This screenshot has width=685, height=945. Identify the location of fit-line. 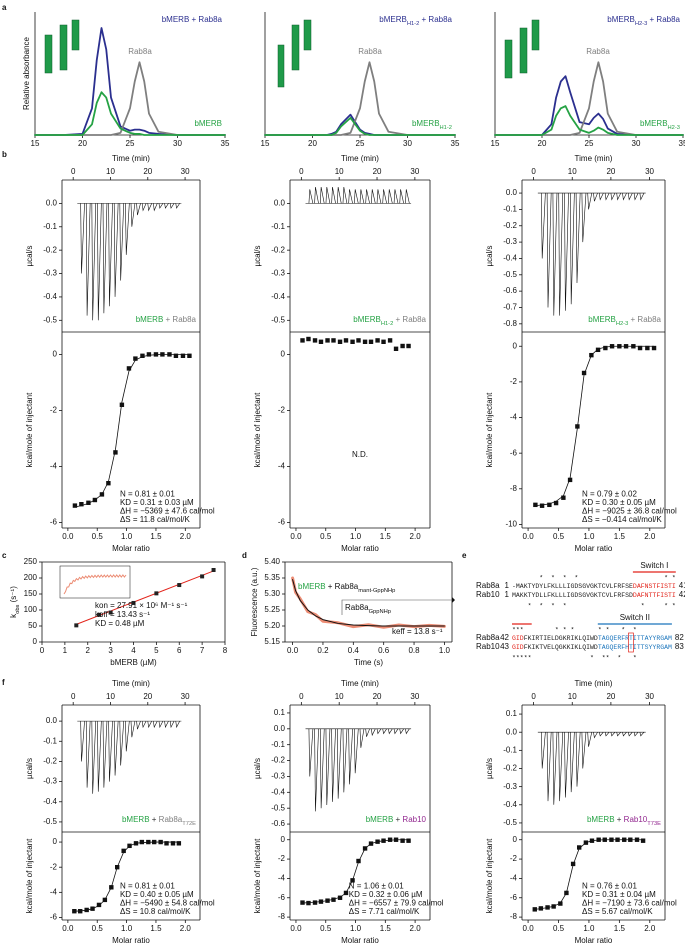
(132, 431).